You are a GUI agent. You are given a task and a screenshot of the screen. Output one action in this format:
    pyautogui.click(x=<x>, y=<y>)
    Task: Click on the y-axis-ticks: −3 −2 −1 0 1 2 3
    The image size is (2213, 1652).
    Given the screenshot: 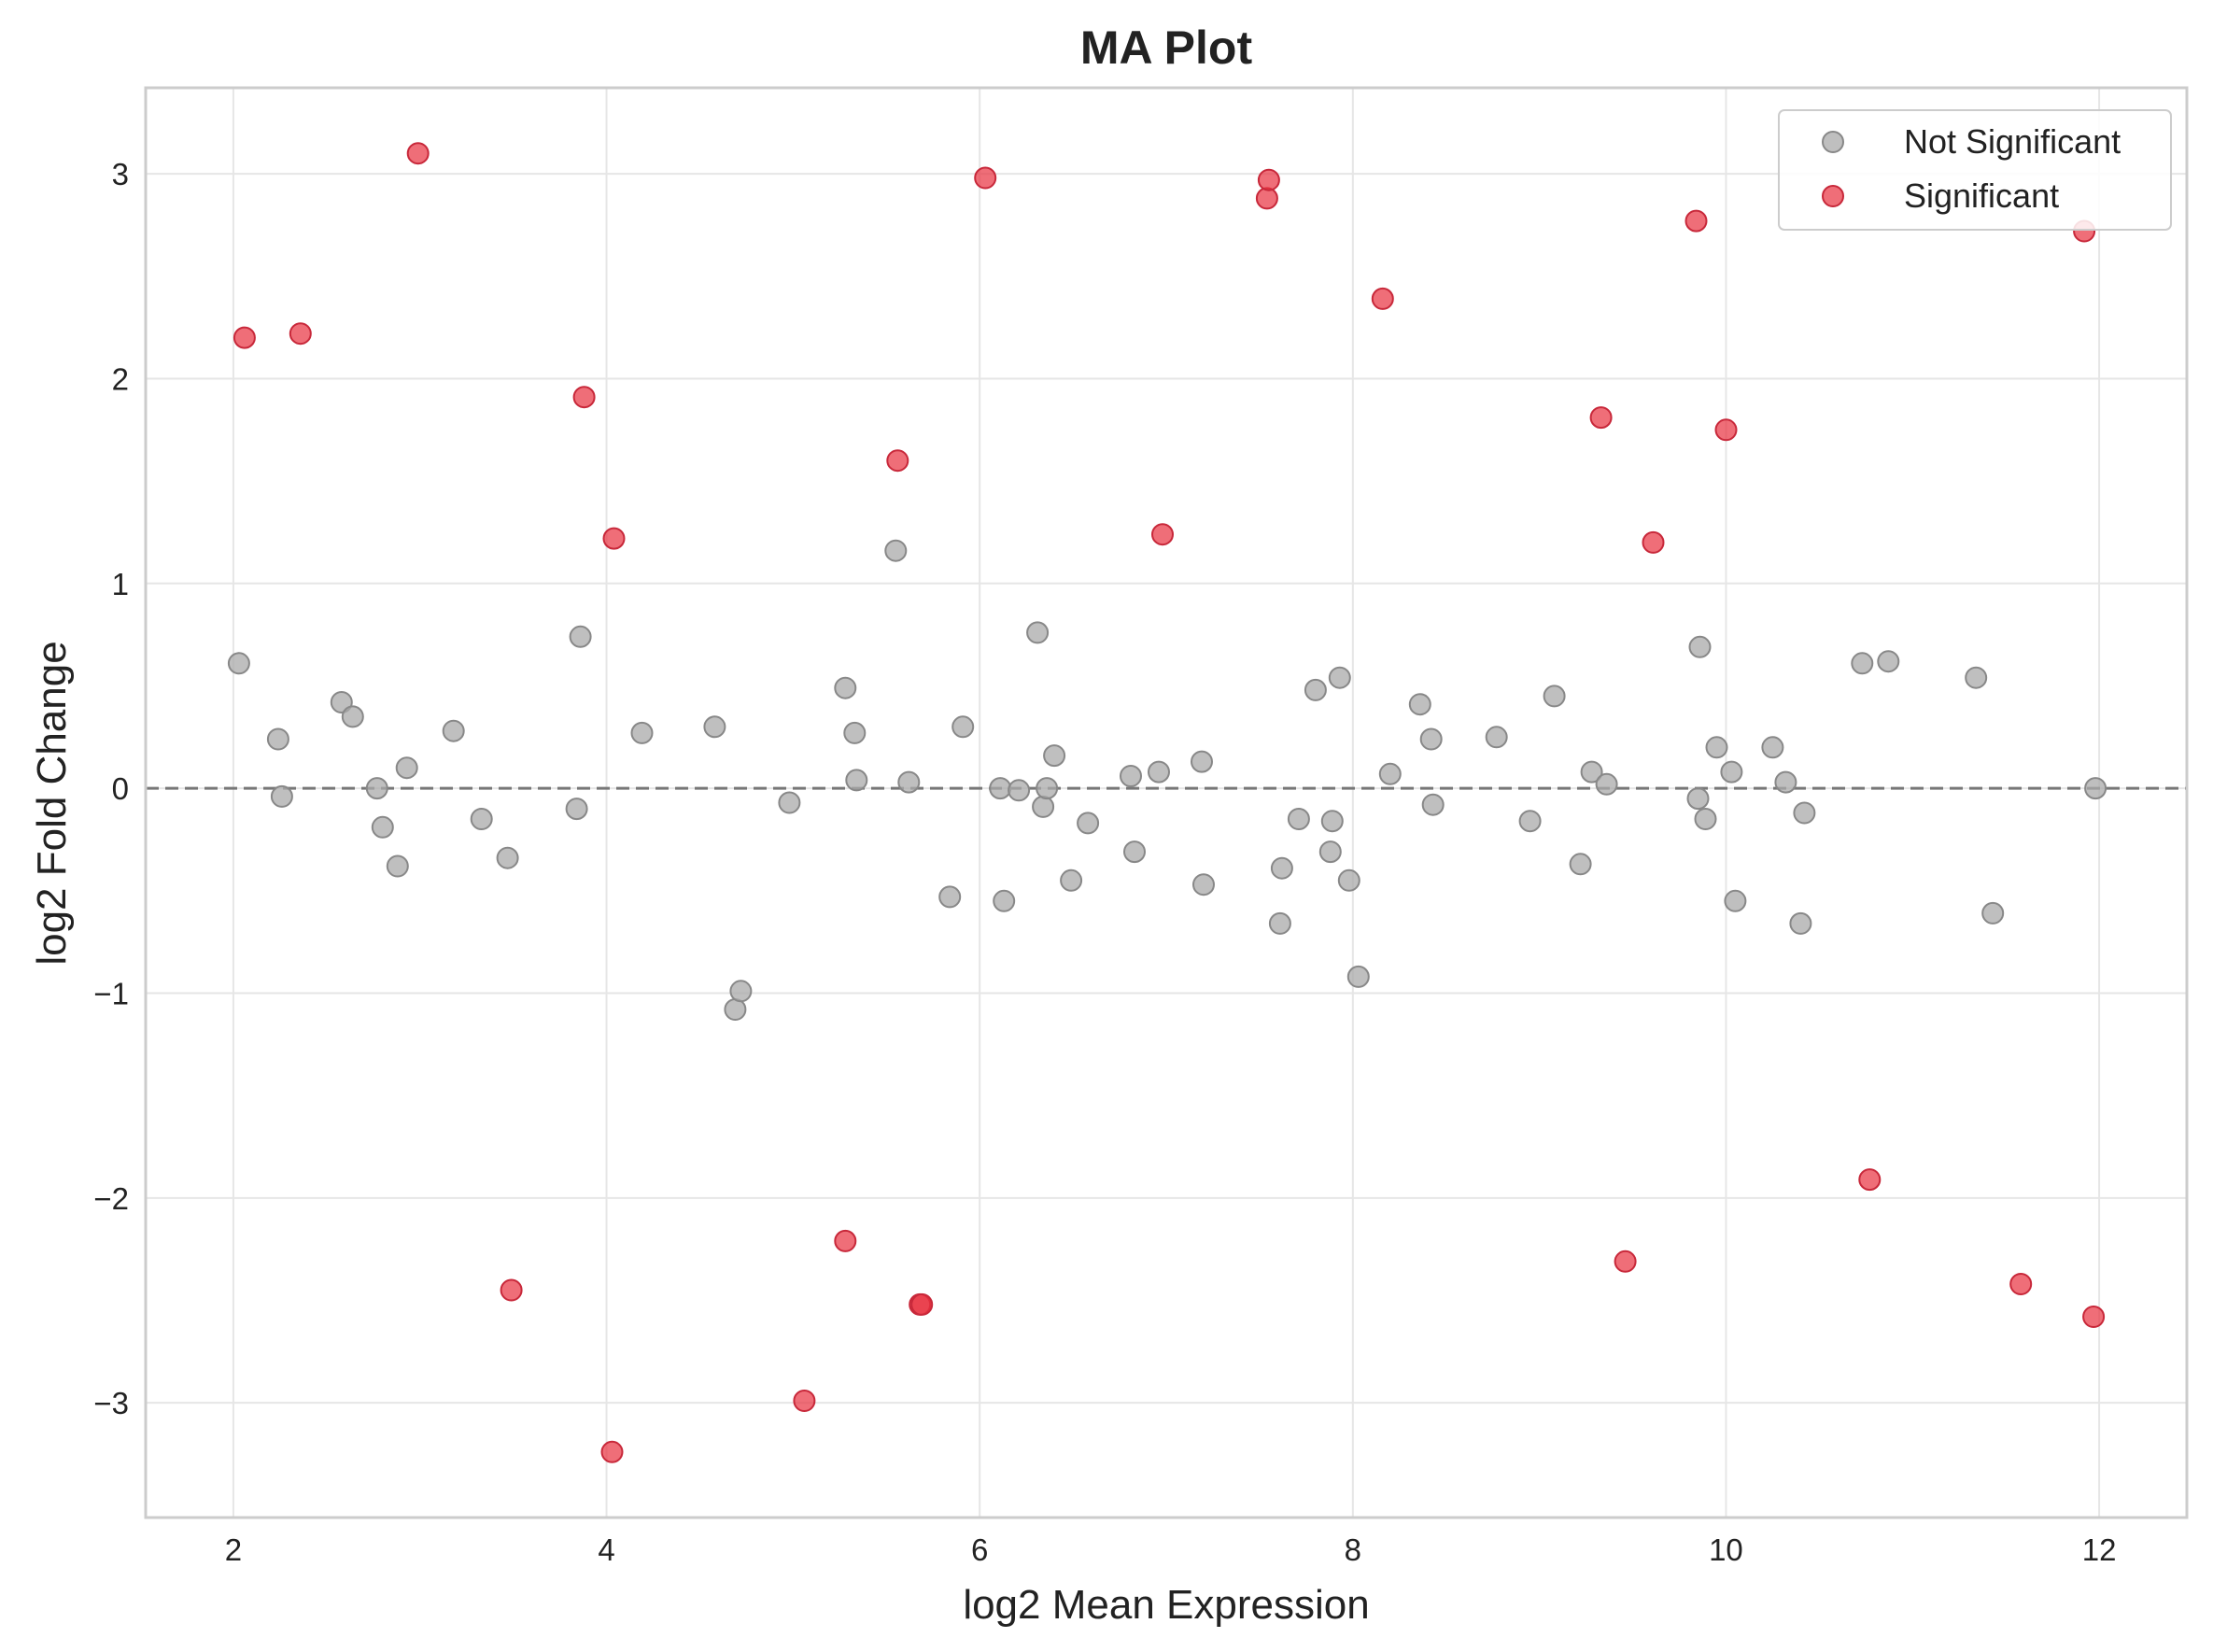 What is the action you would take?
    pyautogui.click(x=111, y=788)
    